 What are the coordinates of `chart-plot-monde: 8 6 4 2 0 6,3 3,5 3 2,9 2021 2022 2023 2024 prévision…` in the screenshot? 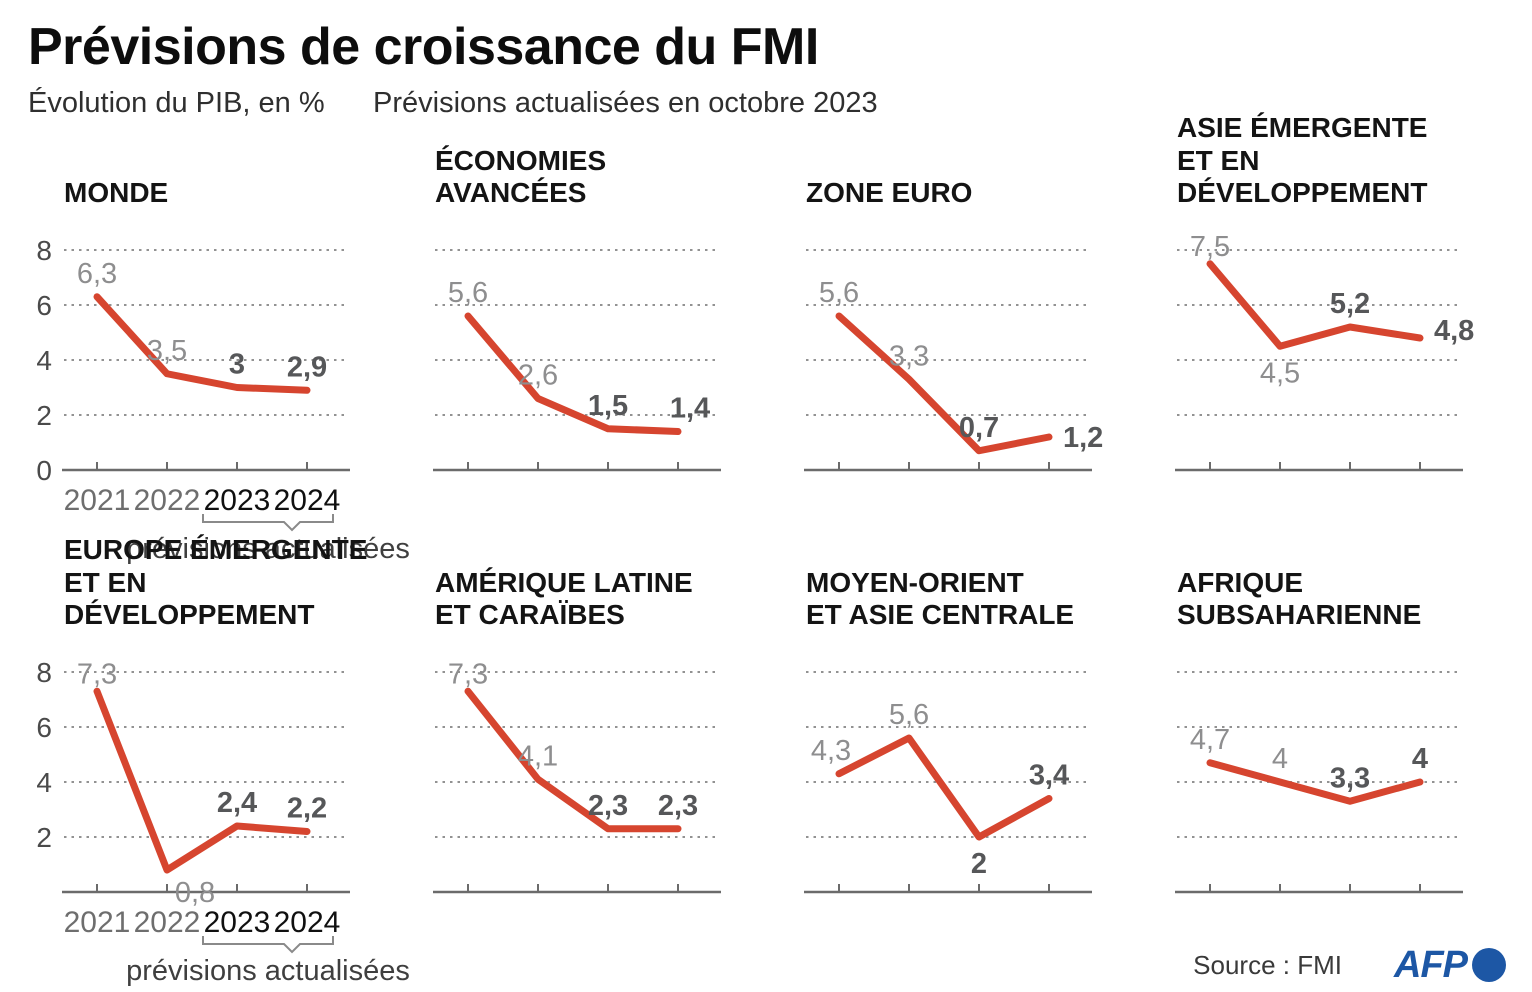 It's located at (222, 400).